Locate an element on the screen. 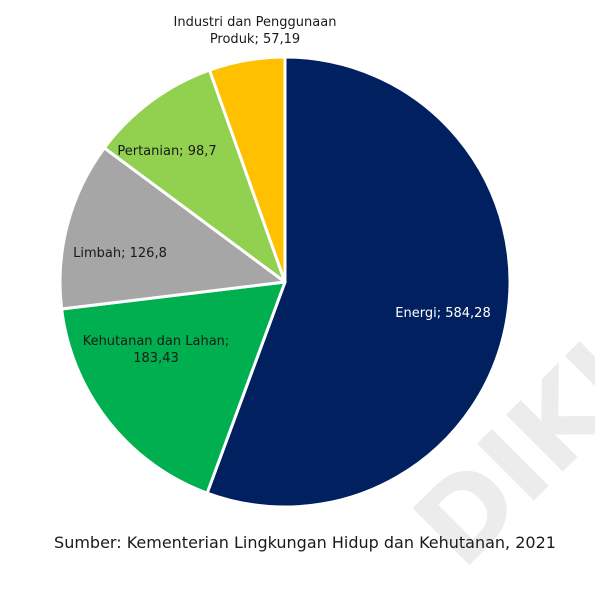  slice-label-kehutanan-line-2: 183,43 is located at coordinates (156, 358).